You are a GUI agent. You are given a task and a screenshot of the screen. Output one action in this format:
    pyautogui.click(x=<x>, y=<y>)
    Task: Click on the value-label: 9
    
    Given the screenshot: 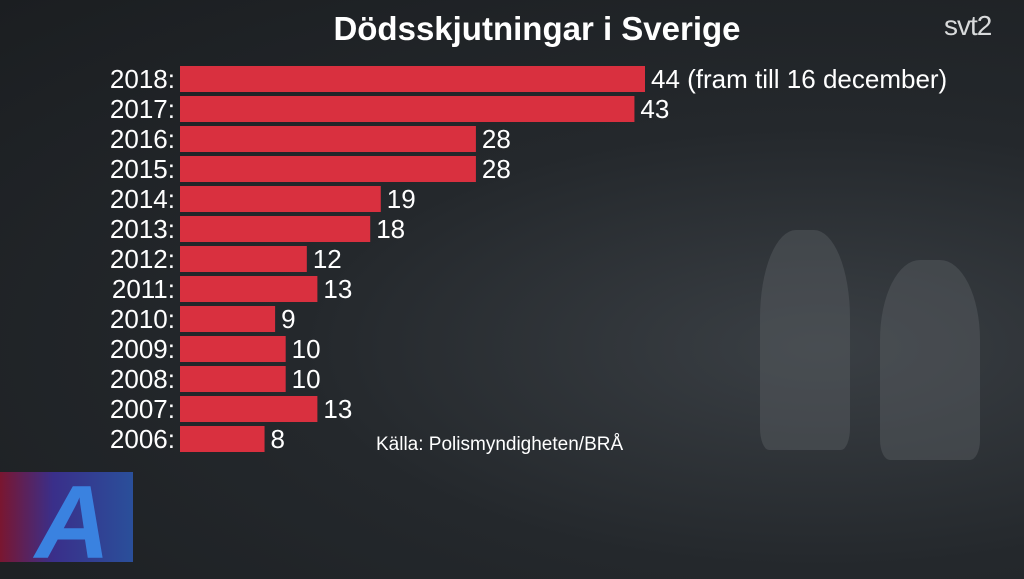 What is the action you would take?
    pyautogui.click(x=288, y=319)
    